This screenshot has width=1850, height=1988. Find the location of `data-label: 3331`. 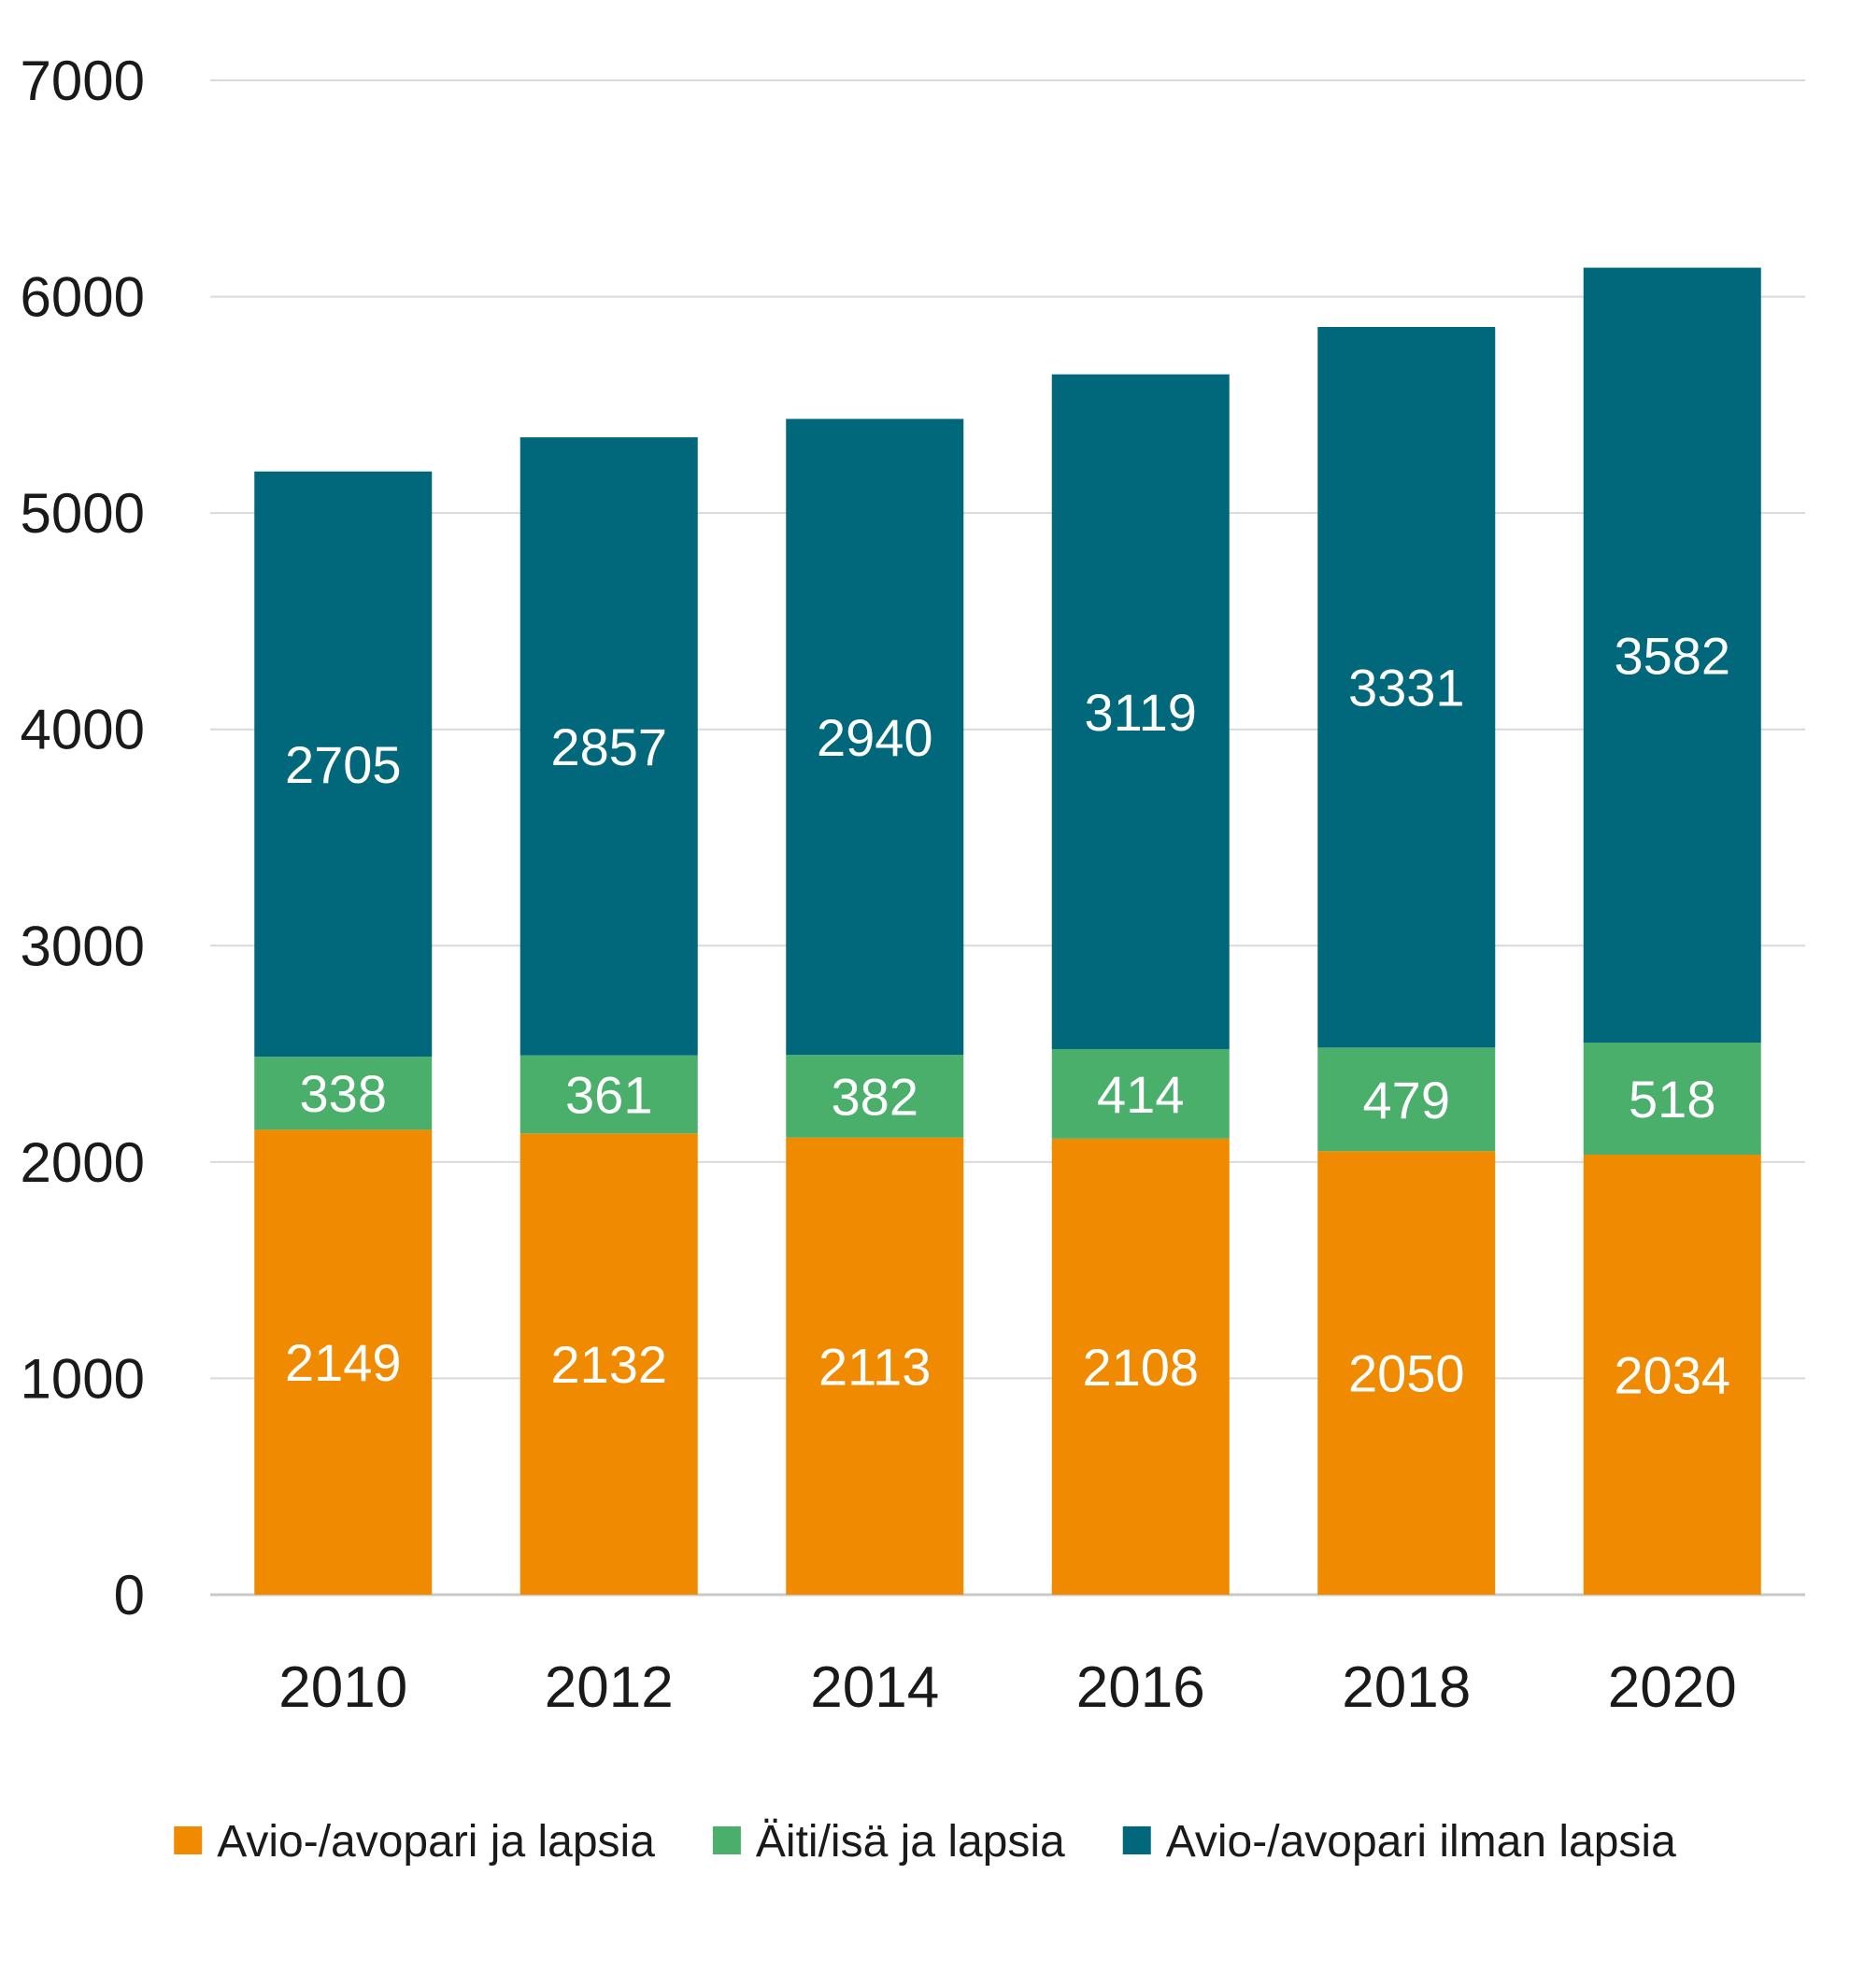

data-label: 3331 is located at coordinates (1406, 688).